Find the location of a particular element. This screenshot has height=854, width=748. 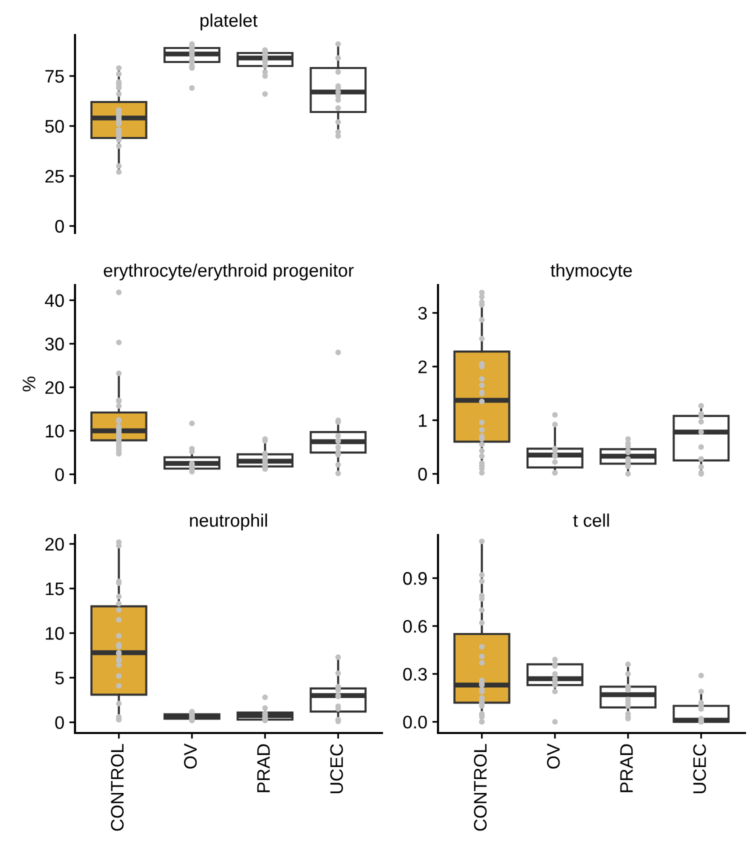

chart-title: platelet is located at coordinates (229, 22).